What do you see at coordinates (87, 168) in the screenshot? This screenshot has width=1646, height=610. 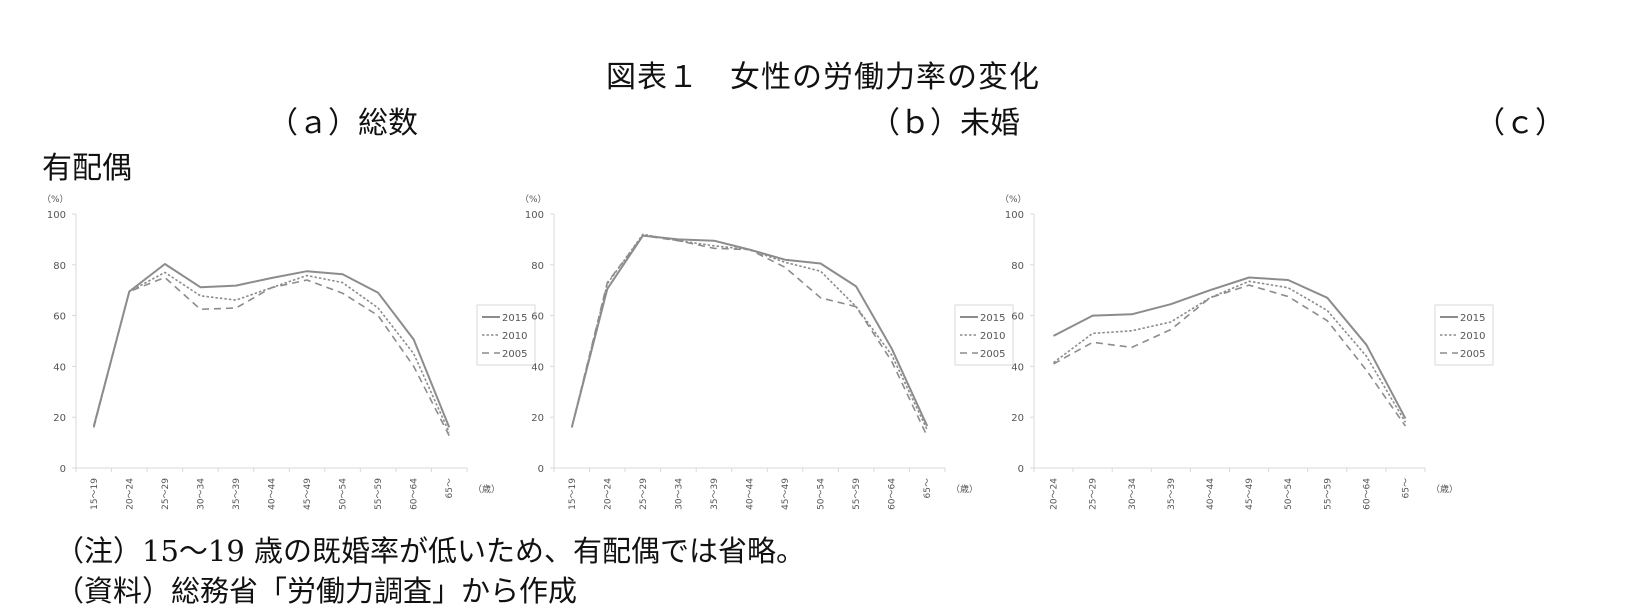 I see `subtitle-c-continued: 有配偶` at bounding box center [87, 168].